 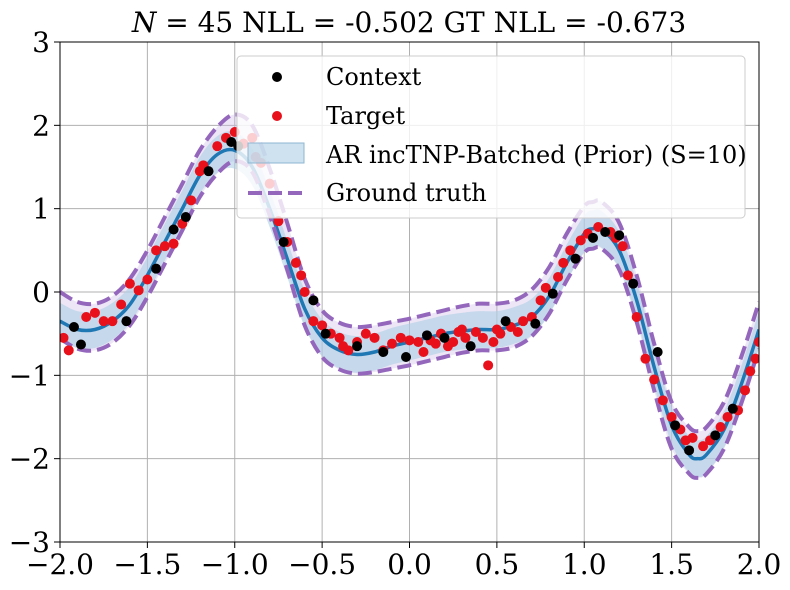 I want to click on legend-target-marker, so click(x=277, y=116).